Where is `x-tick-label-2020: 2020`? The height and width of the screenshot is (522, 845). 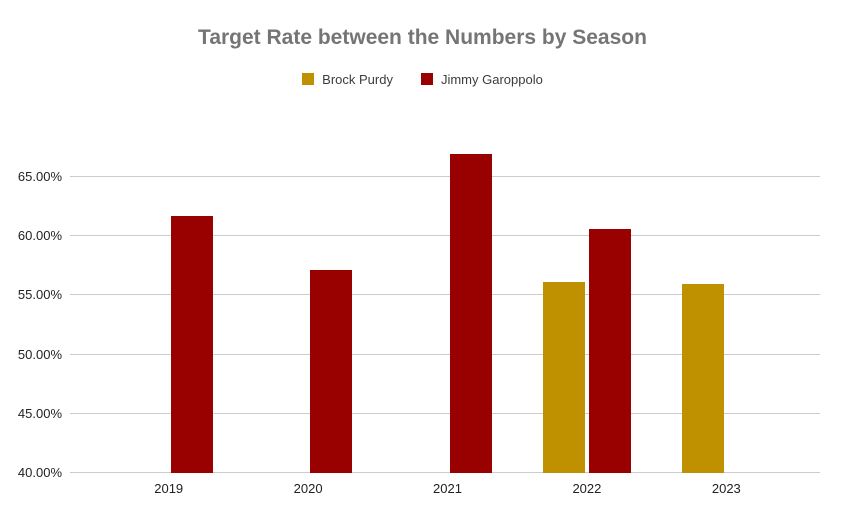 x-tick-label-2020: 2020 is located at coordinates (308, 488).